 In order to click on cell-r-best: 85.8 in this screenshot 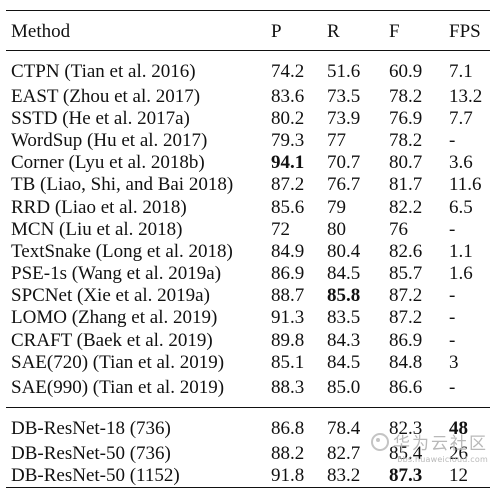, I will do `click(344, 296)`.